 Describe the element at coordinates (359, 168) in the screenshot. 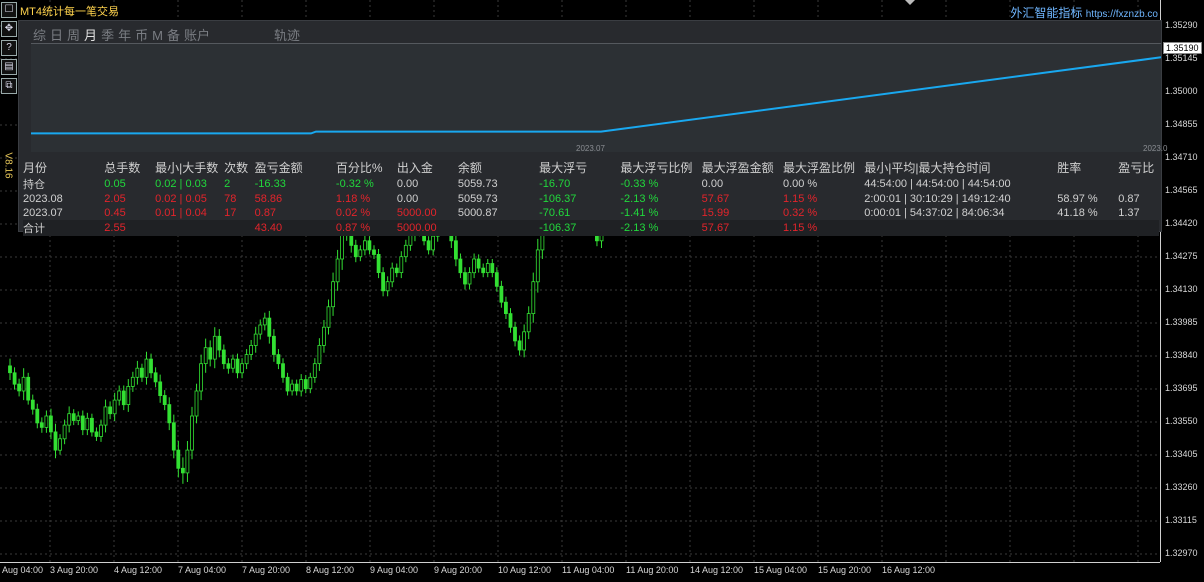

I see `stats-cell: 百分比%` at that location.